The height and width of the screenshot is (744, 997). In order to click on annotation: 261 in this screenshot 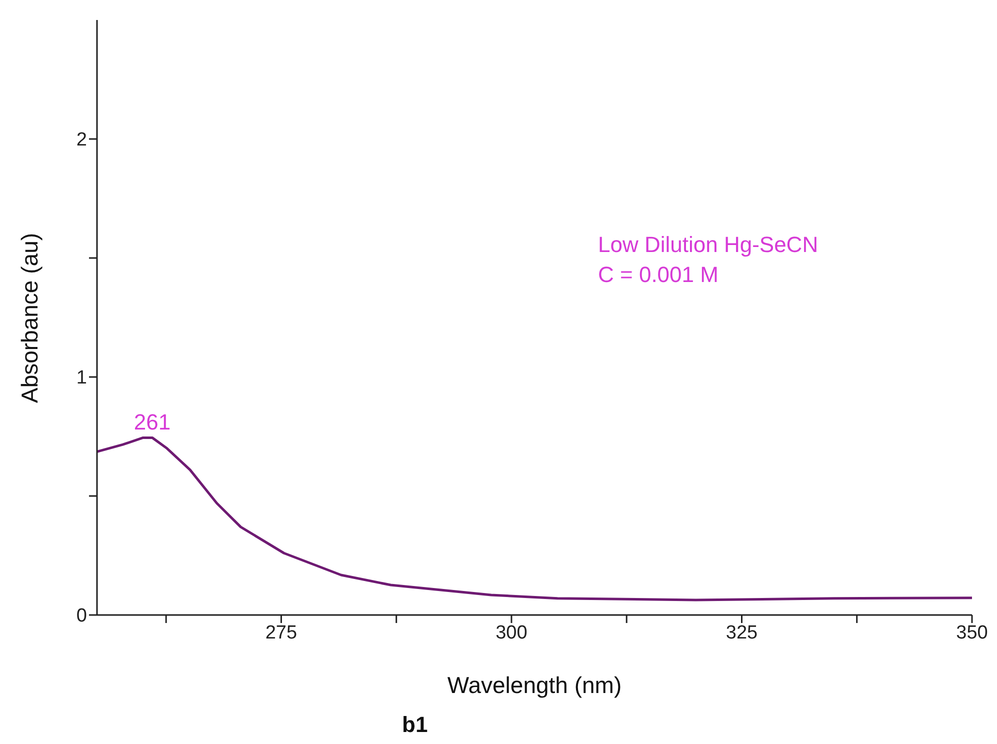, I will do `click(152, 422)`.